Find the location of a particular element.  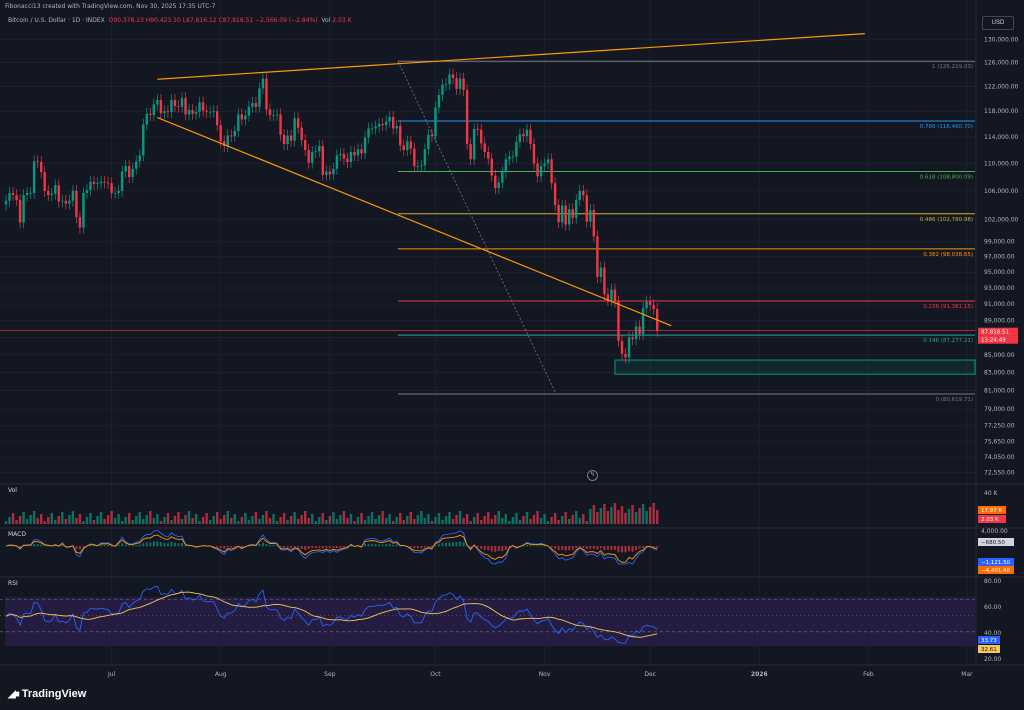

price-tick-label: 79,000.00 is located at coordinates (999, 409).